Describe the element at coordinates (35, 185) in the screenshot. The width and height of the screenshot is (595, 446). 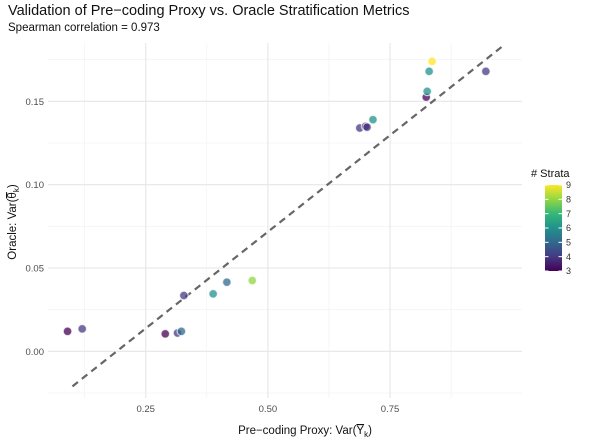
I see `y-tick-label: 0.10` at that location.